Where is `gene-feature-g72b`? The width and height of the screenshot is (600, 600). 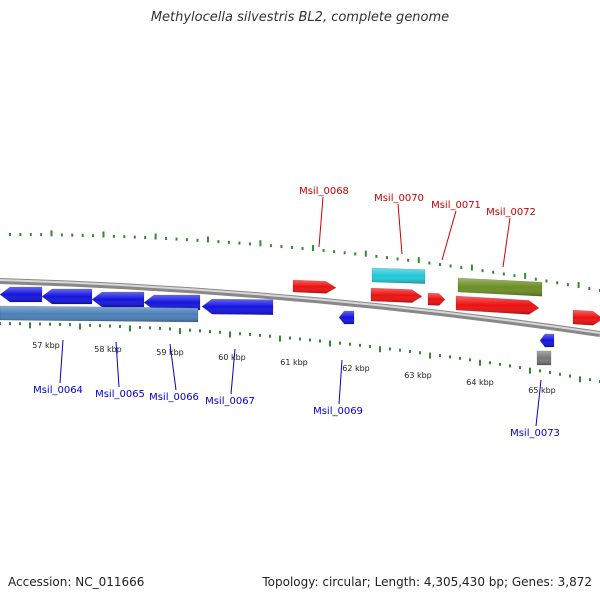 gene-feature-g72b is located at coordinates (497, 305).